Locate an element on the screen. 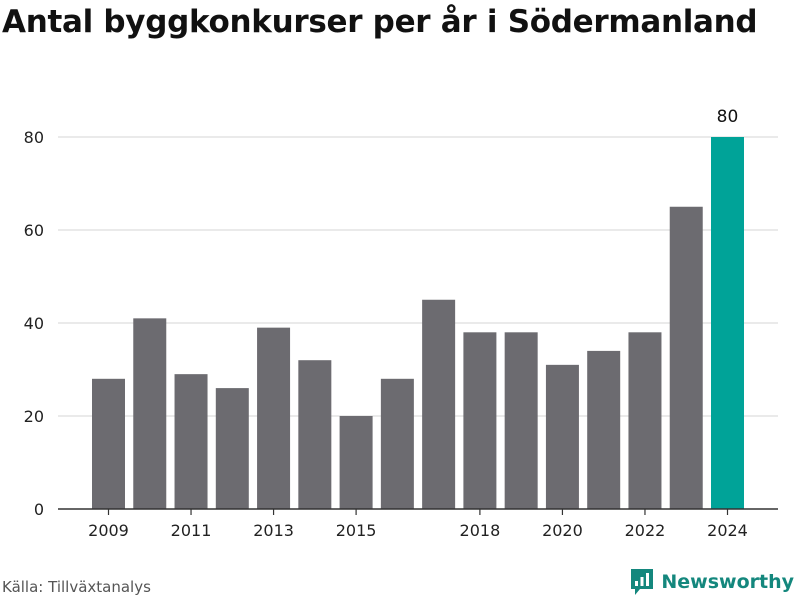 This screenshot has width=800, height=600. y-tick-label: 40 is located at coordinates (34, 323).